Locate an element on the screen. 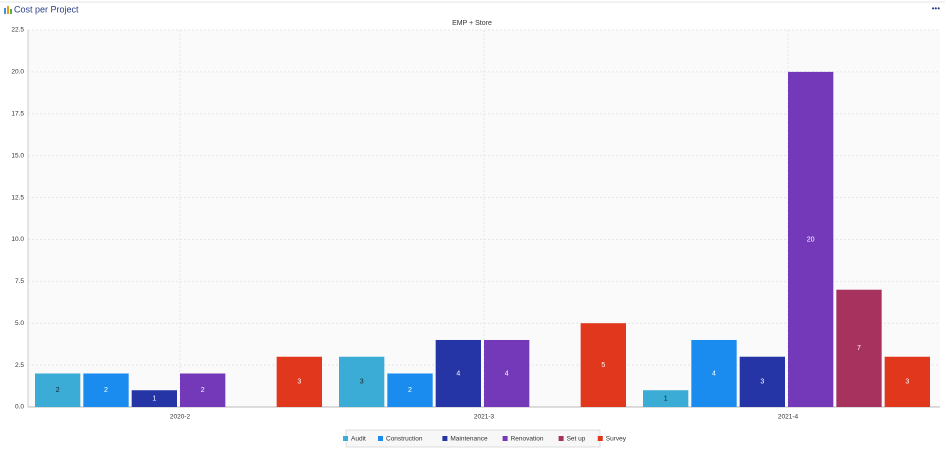  y-tick-label: 15.0 is located at coordinates (17, 155).